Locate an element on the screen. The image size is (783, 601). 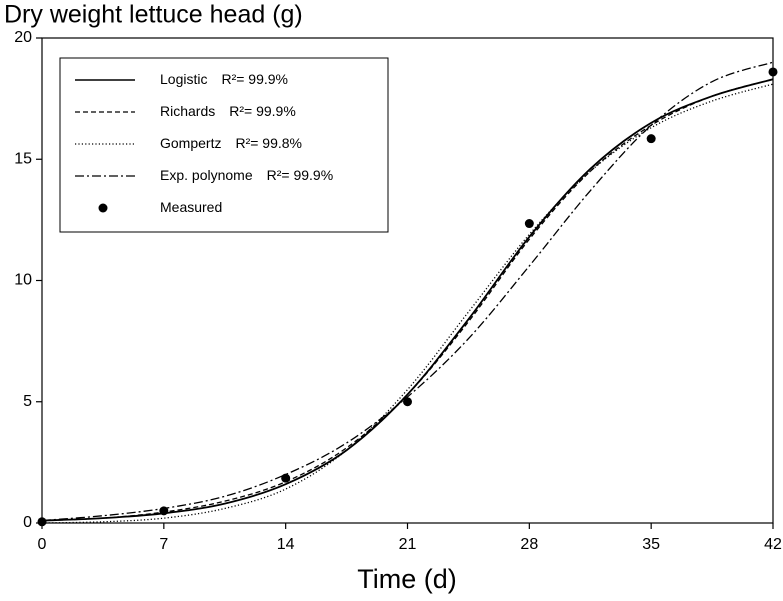
x-axis-label: Time (d) is located at coordinates (407, 579).